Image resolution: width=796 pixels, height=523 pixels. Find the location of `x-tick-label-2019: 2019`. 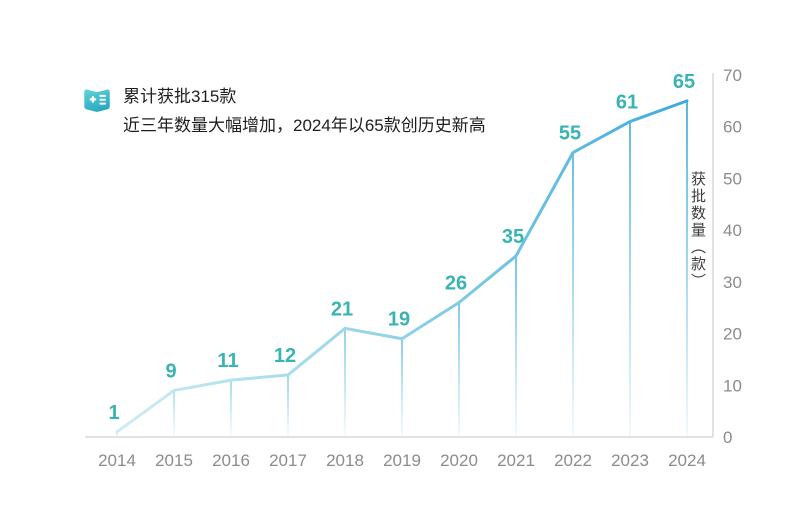

x-tick-label-2019: 2019 is located at coordinates (402, 460).